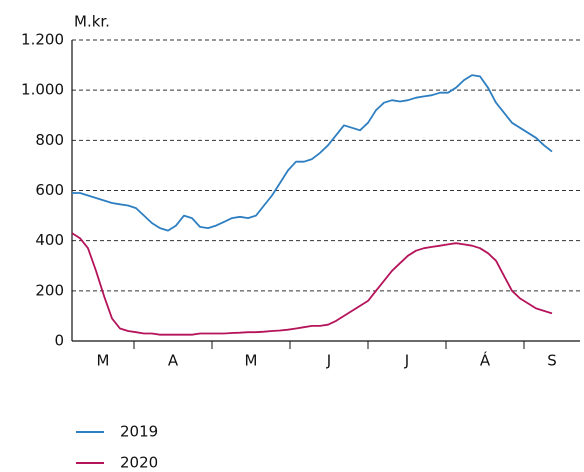 The height and width of the screenshot is (472, 584). Describe the element at coordinates (42, 40) in the screenshot. I see `y-tick-label: 1.200` at that location.